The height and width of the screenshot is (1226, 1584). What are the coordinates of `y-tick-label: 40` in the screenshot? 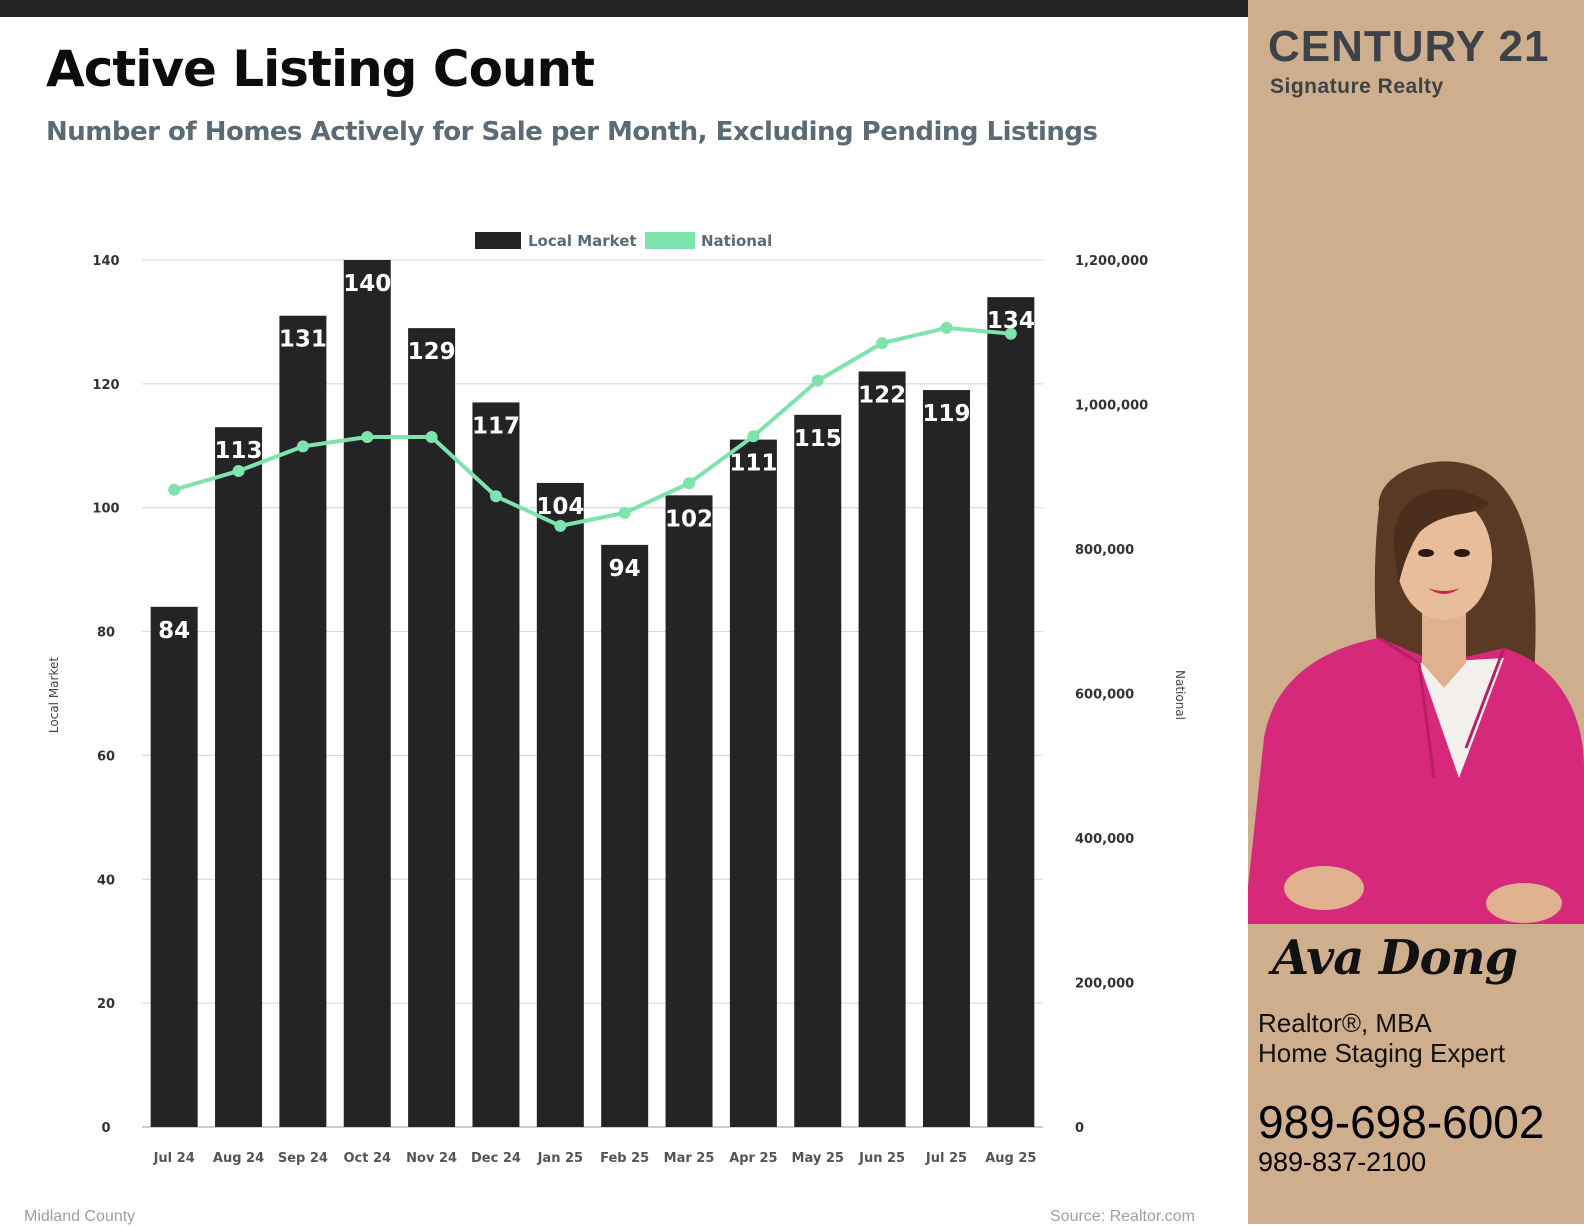 It's located at (106, 880).